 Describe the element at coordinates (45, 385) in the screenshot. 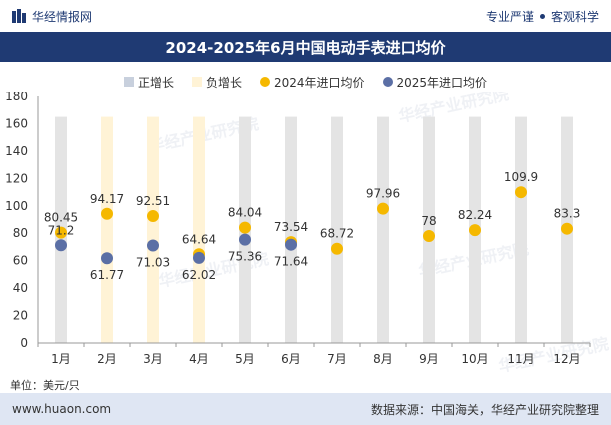

I see `unit-label: 单位：美元/只` at that location.